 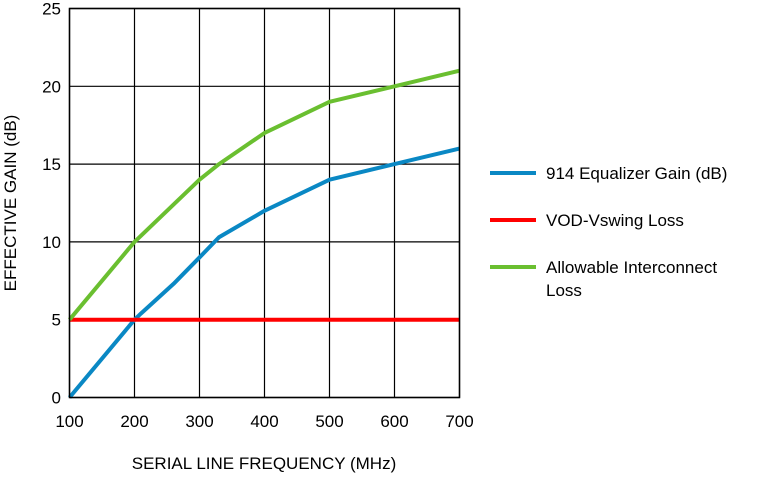 I want to click on x-tick-label: 200, so click(x=134, y=421).